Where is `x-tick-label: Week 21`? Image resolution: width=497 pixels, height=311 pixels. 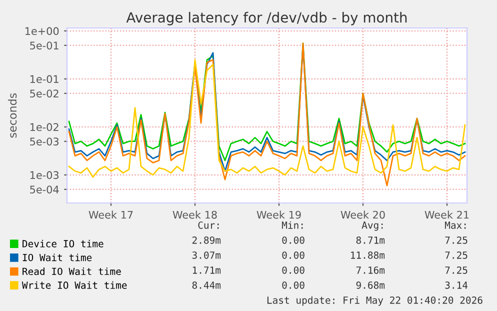 x-tick-label: Week 21 is located at coordinates (446, 214).